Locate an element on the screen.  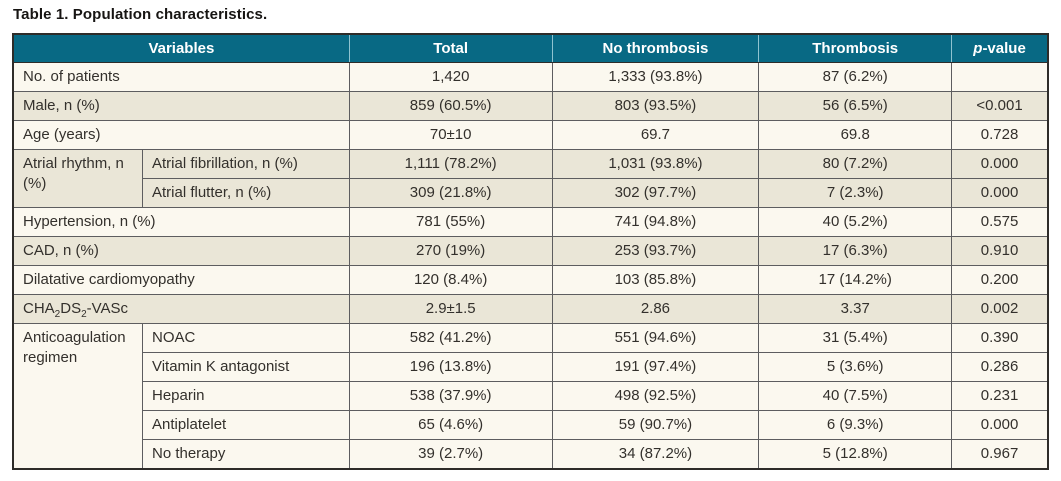
cell-thrombosis: 80 (7.2%) is located at coordinates (855, 164).